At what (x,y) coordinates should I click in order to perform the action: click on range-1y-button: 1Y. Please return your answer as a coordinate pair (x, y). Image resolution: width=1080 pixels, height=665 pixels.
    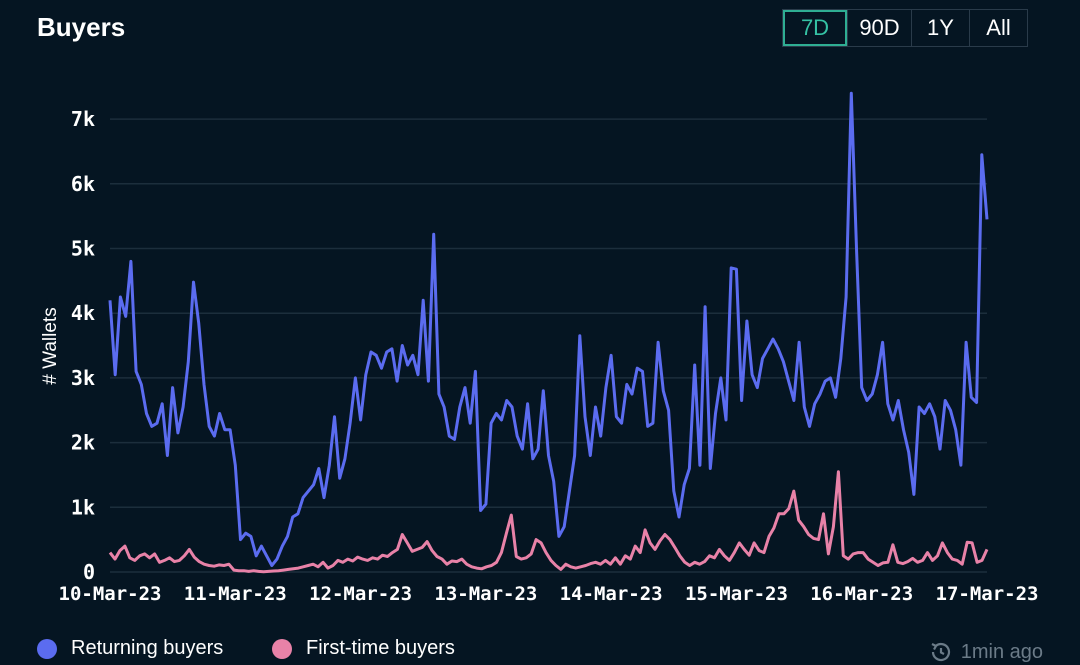
    Looking at the image, I should click on (940, 28).